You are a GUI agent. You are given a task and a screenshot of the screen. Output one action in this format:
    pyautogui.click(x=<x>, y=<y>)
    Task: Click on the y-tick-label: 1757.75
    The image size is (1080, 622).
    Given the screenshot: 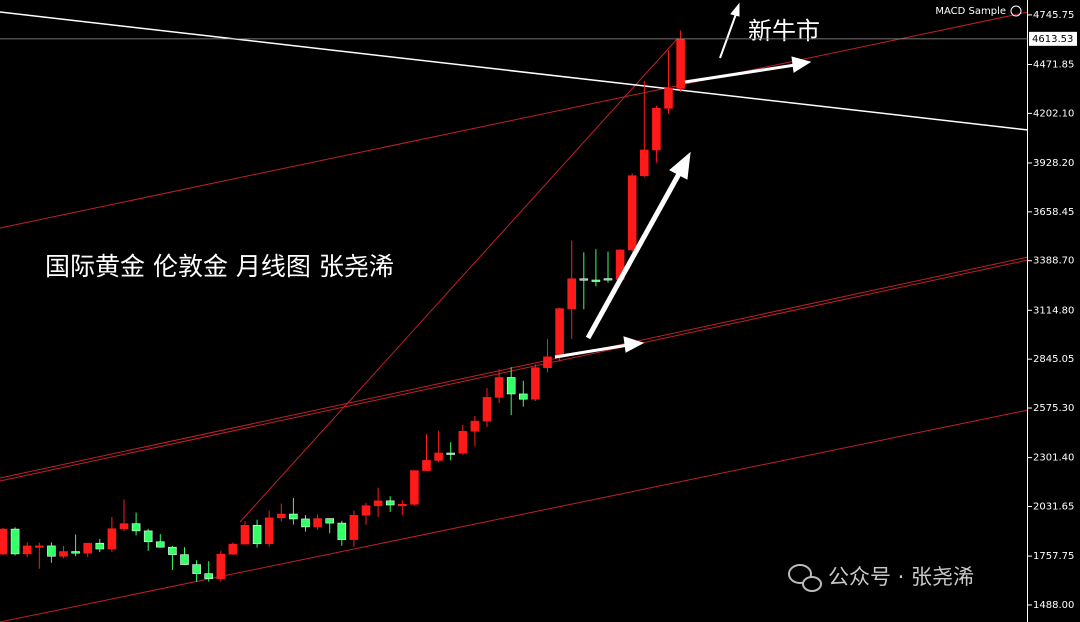 What is the action you would take?
    pyautogui.click(x=1053, y=556)
    